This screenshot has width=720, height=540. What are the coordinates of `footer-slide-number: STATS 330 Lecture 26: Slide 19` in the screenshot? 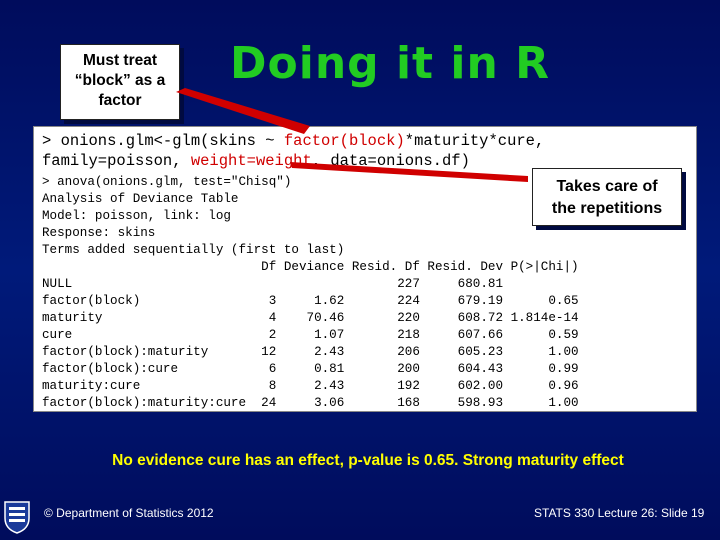 It's located at (619, 513).